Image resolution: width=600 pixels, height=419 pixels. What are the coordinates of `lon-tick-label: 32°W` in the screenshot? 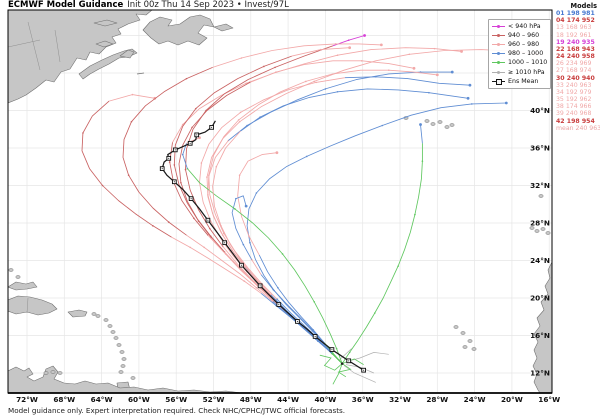 It's located at (400, 399).